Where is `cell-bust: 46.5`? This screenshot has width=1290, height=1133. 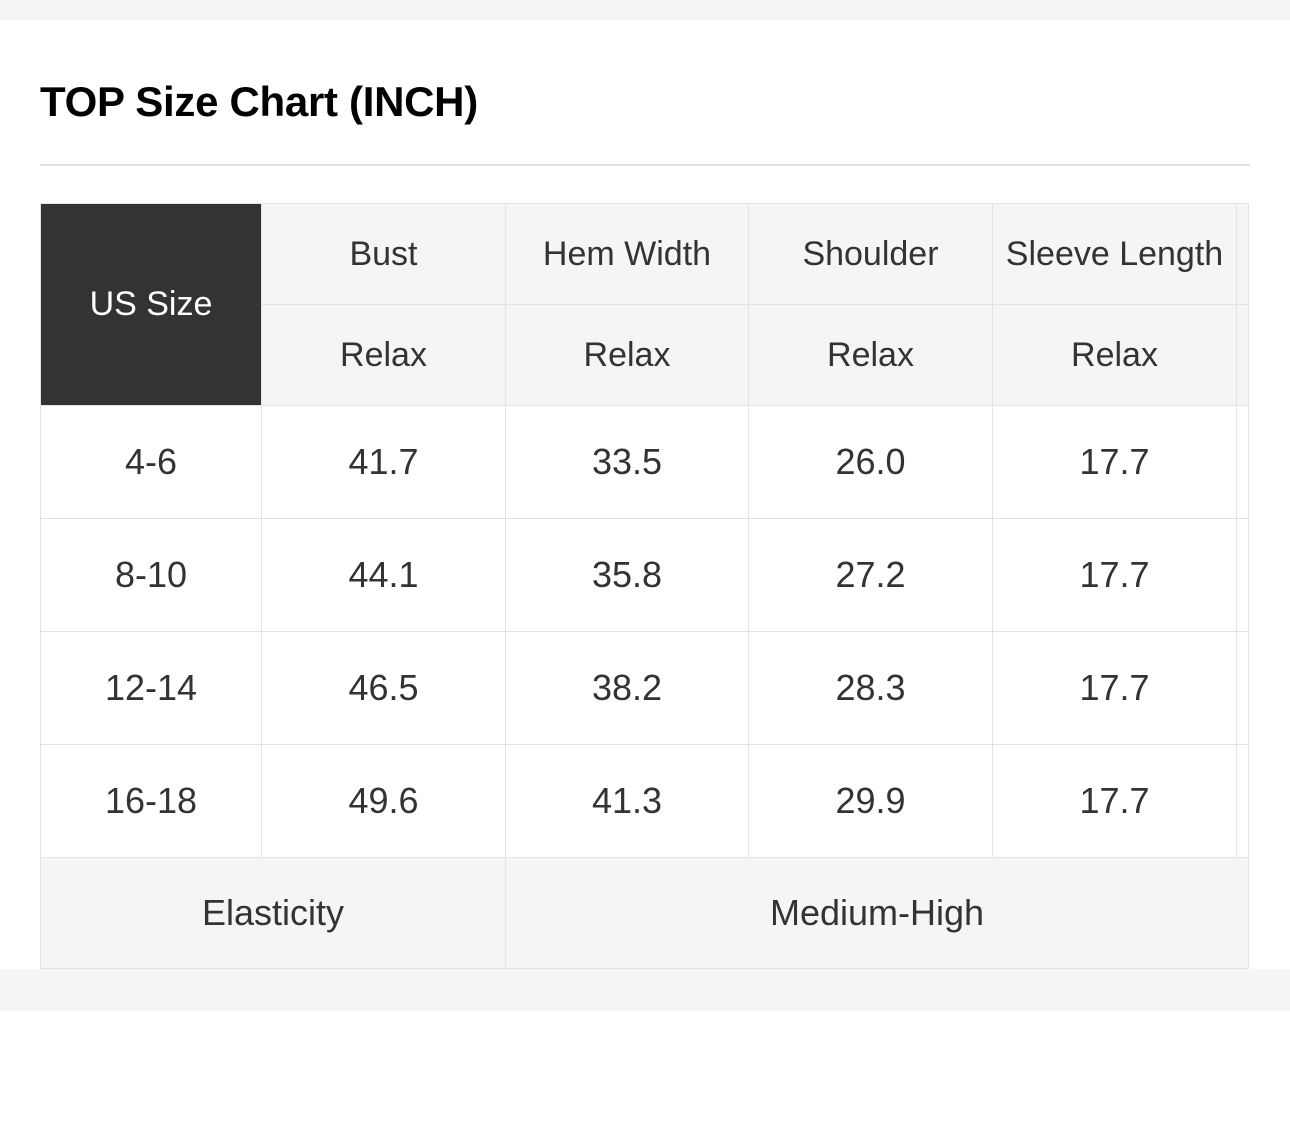
cell-bust: 46.5 is located at coordinates (383, 688).